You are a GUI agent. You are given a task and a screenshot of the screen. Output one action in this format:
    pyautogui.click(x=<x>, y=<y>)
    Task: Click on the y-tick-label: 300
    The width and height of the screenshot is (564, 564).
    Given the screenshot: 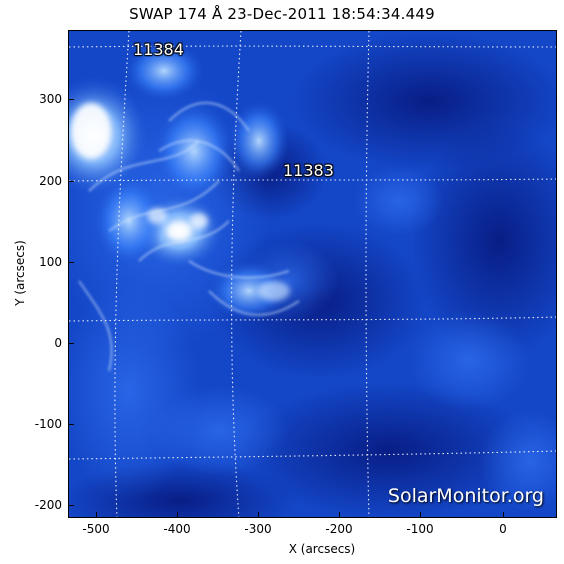 What is the action you would take?
    pyautogui.click(x=50, y=99)
    